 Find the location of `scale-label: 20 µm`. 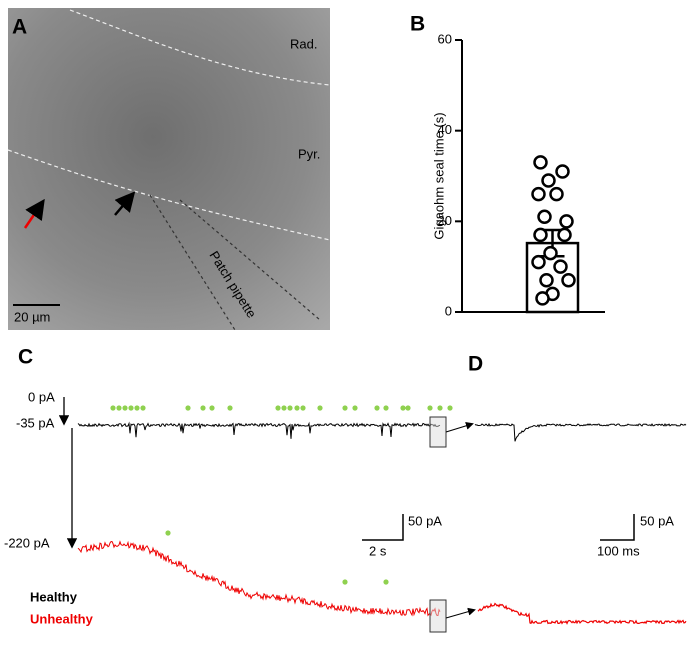

scale-label: 20 µm is located at coordinates (32, 316).